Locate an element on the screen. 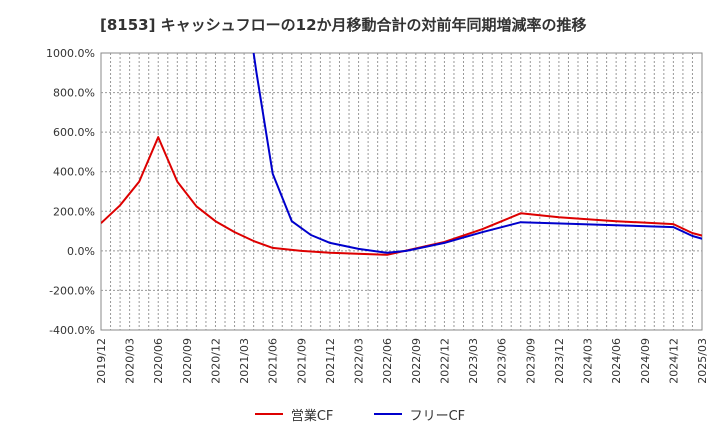 This screenshot has width=720, height=440. legend-label-free-cf: フリーCF is located at coordinates (437, 416).